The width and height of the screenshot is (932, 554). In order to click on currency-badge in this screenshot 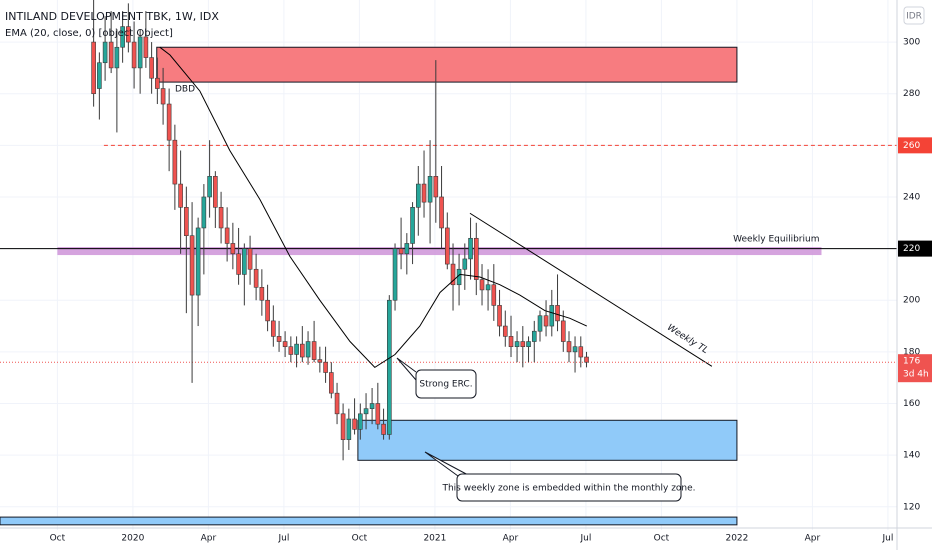, I will do `click(914, 15)`.